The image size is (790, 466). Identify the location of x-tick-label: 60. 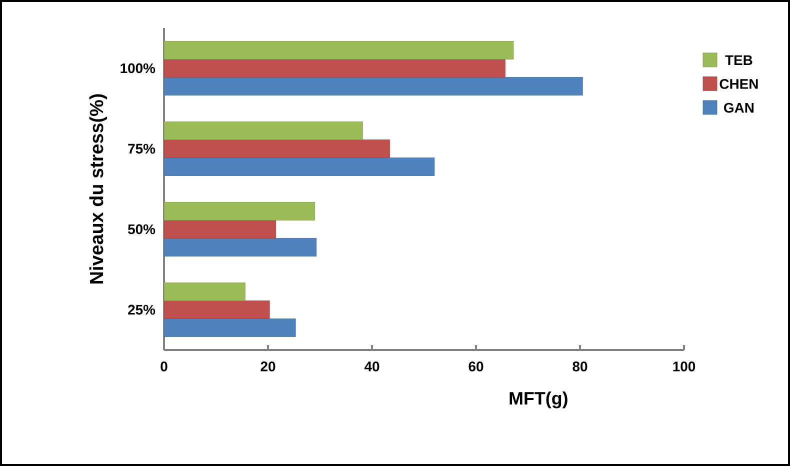
(476, 366).